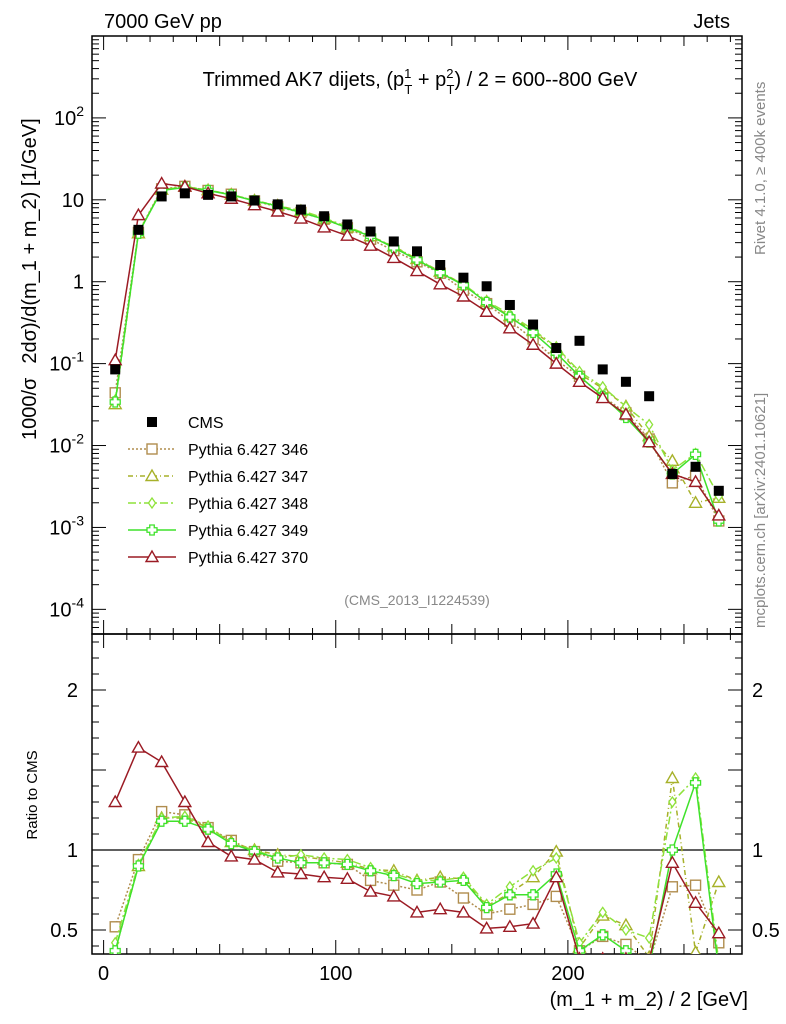 The height and width of the screenshot is (1024, 786). What do you see at coordinates (72, 851) in the screenshot?
I see `ratio-tick-label: 1` at bounding box center [72, 851].